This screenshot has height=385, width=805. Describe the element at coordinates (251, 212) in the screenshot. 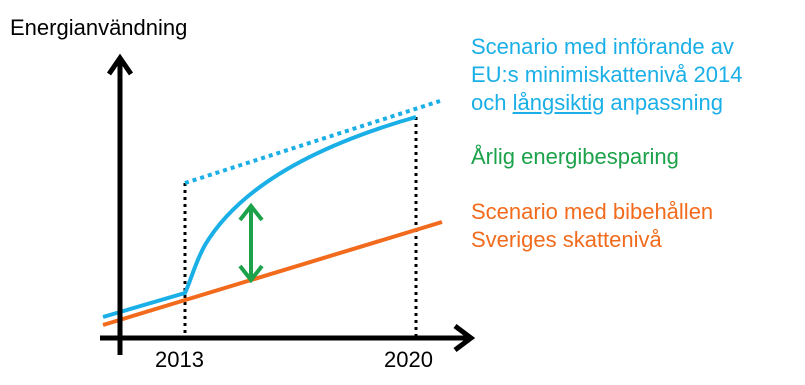

I see `energy-saving-arrow-head-top` at that location.